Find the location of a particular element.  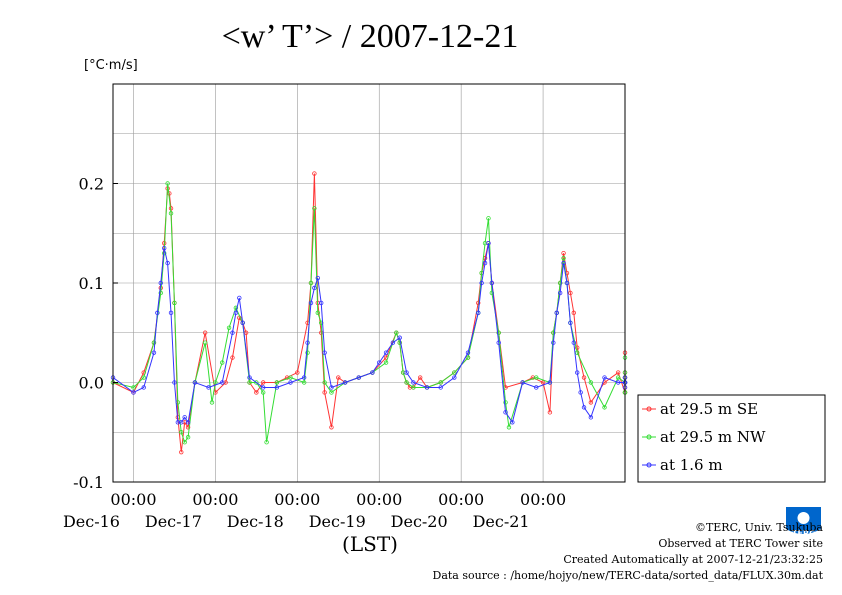

legend-label: at 29.5 m SE is located at coordinates (709, 409).